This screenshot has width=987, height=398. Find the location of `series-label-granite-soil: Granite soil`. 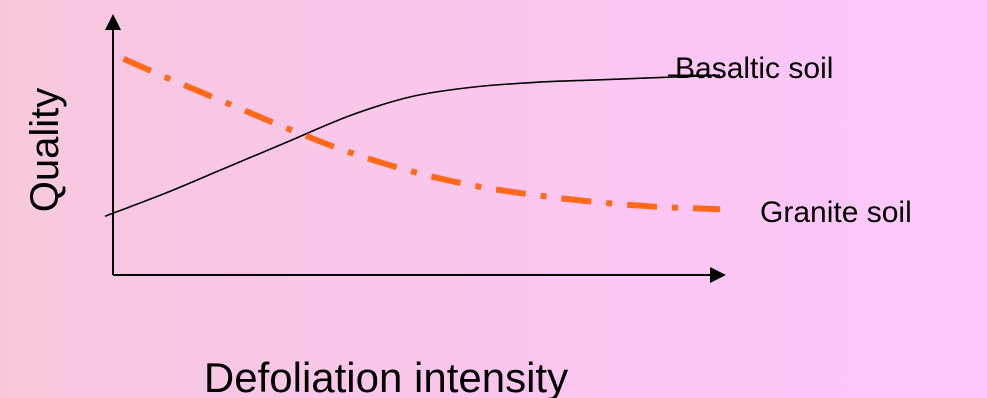

series-label-granite-soil: Granite soil is located at coordinates (836, 212).